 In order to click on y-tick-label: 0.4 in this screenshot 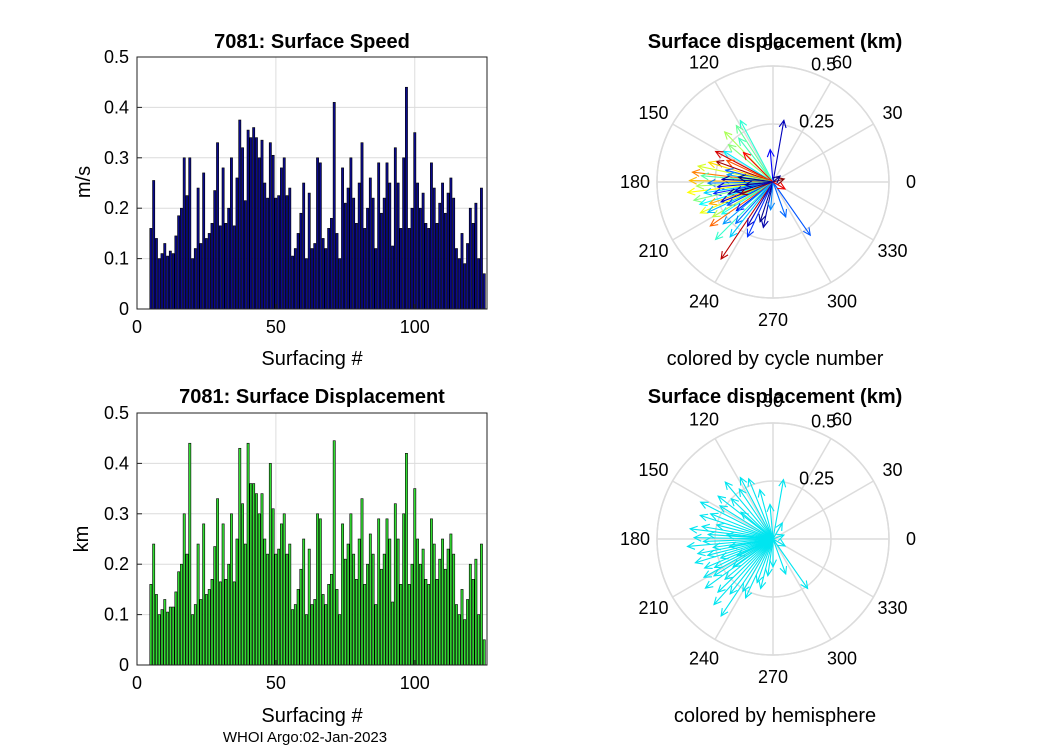, I will do `click(116, 463)`.